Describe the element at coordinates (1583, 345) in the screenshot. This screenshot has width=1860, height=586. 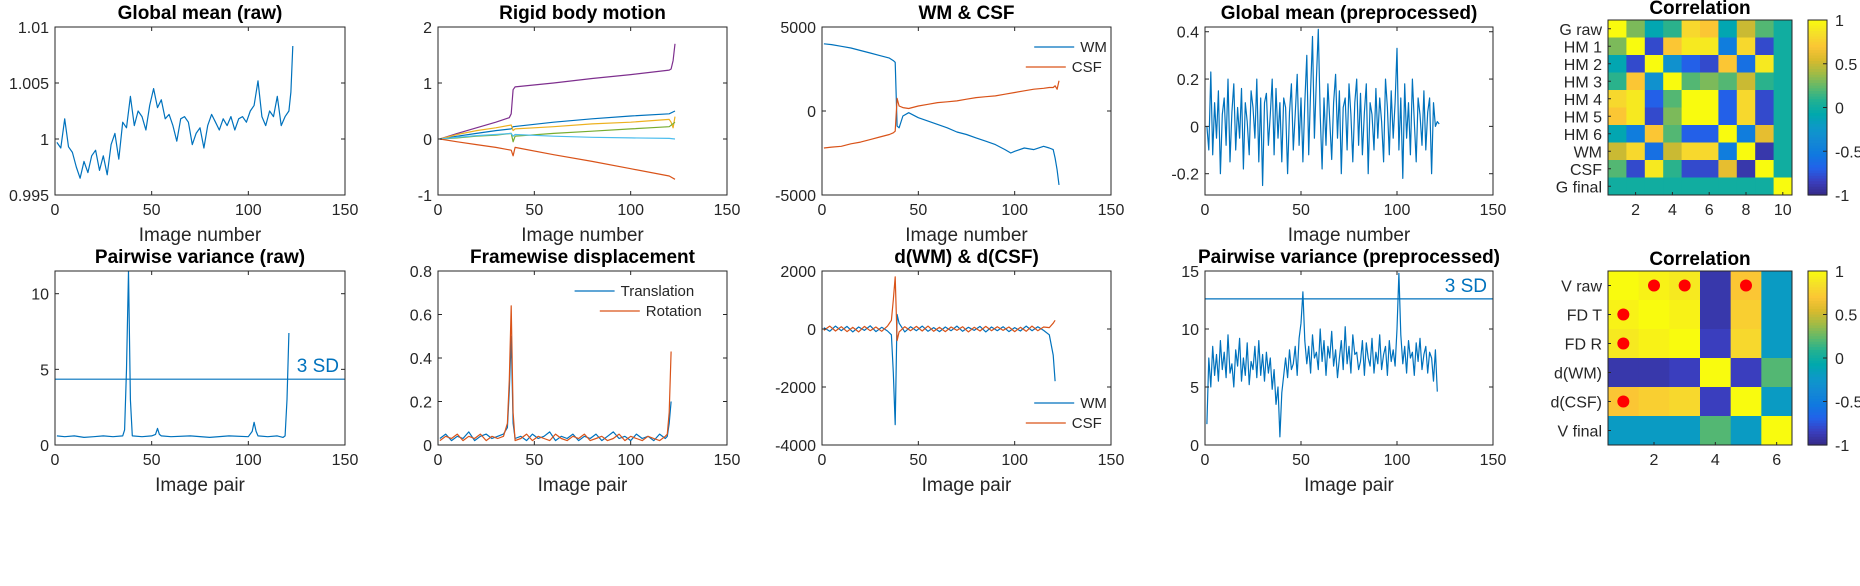
I see `row-label: FD R` at that location.